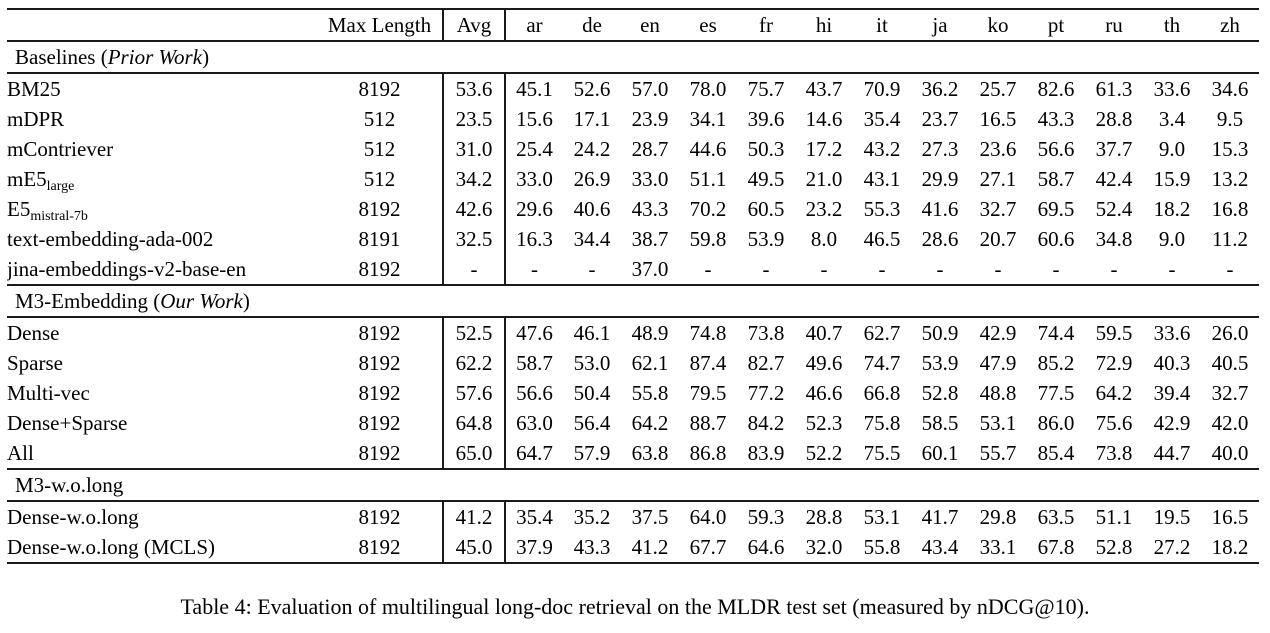  Describe the element at coordinates (592, 546) in the screenshot. I see `score-cell-de: 43.3` at that location.